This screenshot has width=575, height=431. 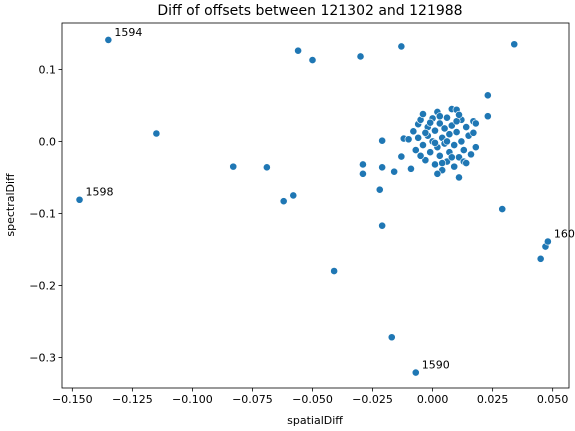 What do you see at coordinates (72, 399) in the screenshot?
I see `x-tick-label: −0.150` at bounding box center [72, 399].